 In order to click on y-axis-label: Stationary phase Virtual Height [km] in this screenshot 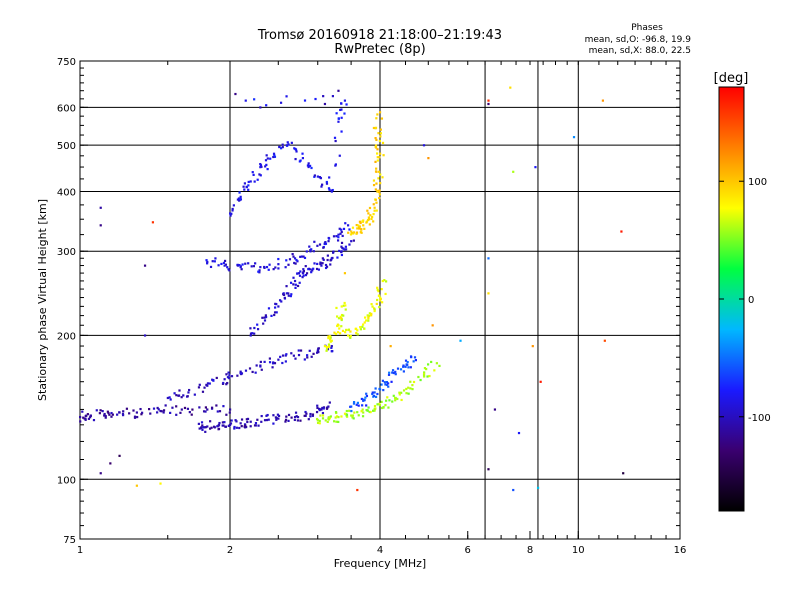, I will do `click(42, 300)`.